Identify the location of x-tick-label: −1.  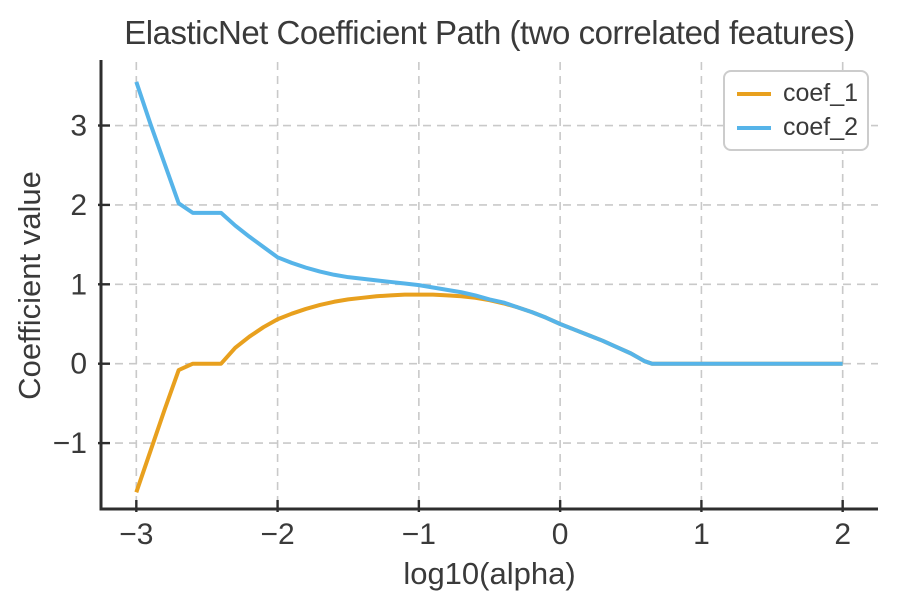
(419, 534).